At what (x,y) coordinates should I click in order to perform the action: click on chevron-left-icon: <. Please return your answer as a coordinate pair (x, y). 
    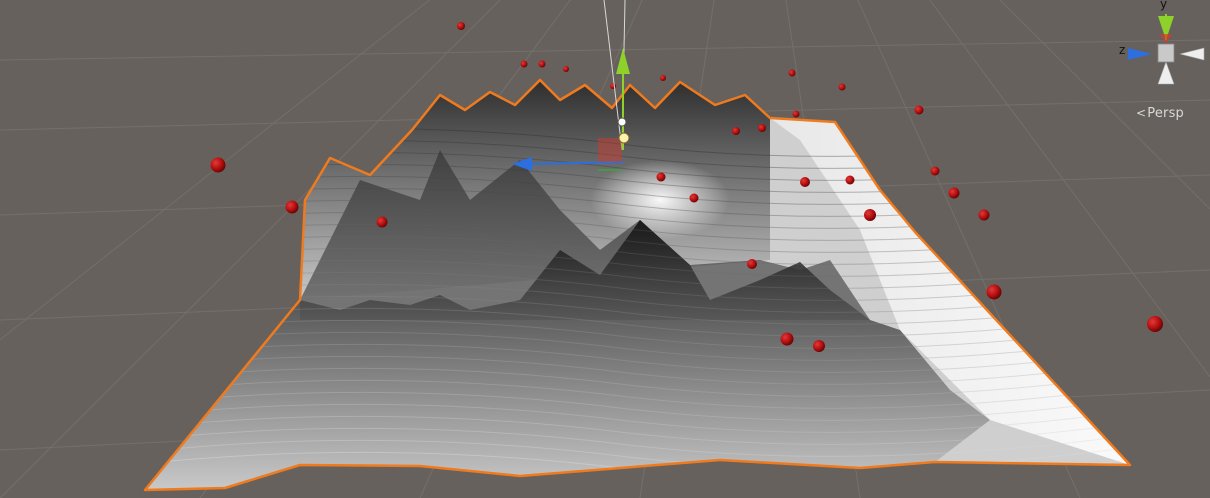
    Looking at the image, I should click on (1141, 113).